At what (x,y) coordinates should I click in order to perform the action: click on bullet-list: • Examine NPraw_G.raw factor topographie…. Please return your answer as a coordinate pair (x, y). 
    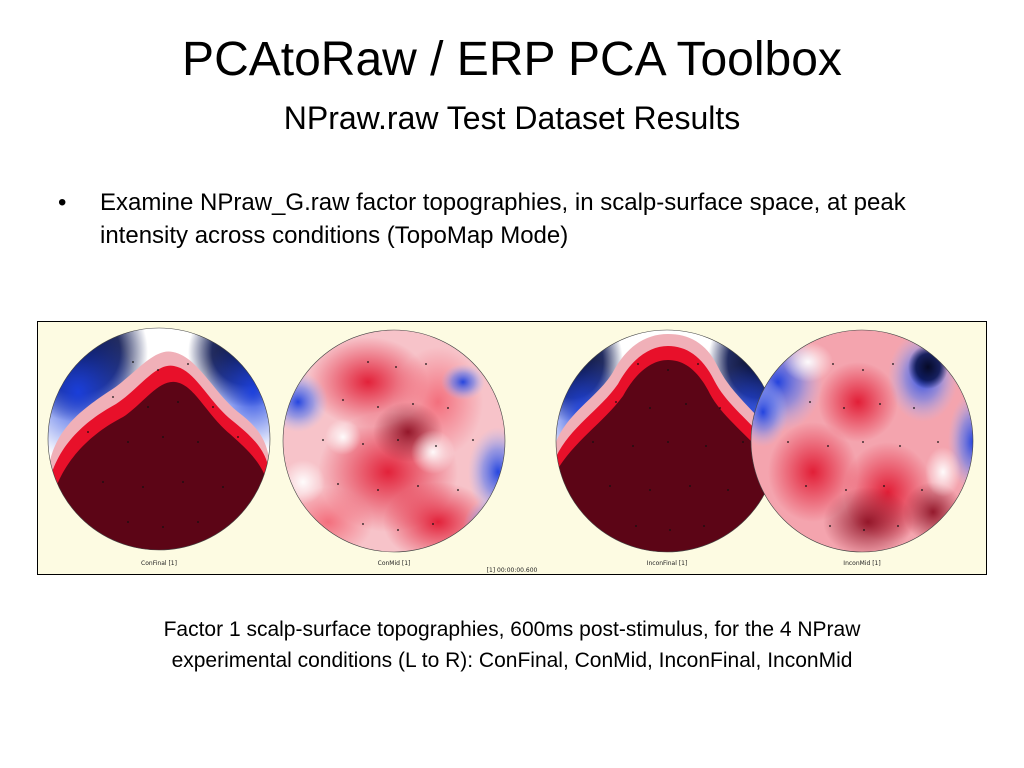
    Looking at the image, I should click on (518, 219).